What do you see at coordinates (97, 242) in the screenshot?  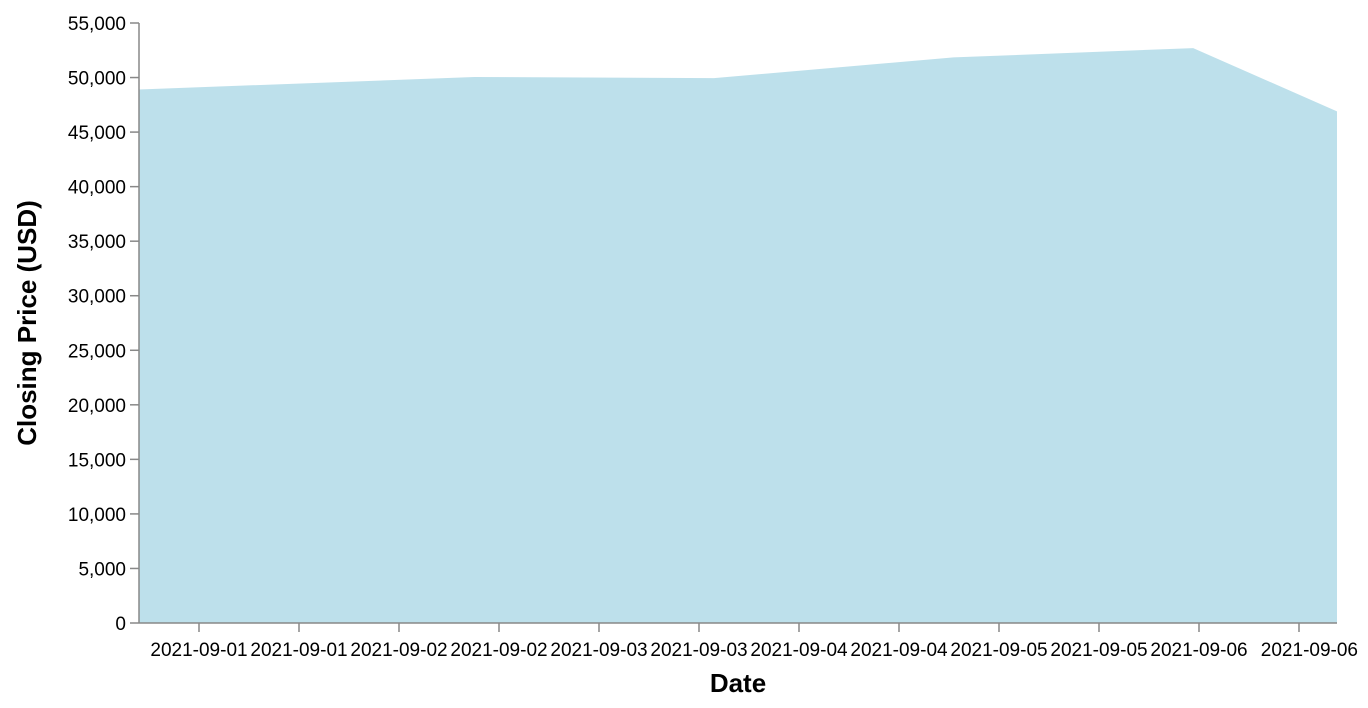 I see `y-tick-label: 35,000` at bounding box center [97, 242].